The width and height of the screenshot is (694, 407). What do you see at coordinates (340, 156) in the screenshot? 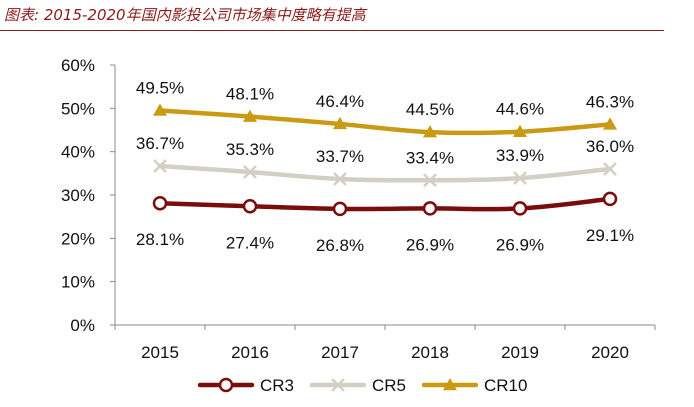
I see `cr5-data-label: 33.7%` at bounding box center [340, 156].